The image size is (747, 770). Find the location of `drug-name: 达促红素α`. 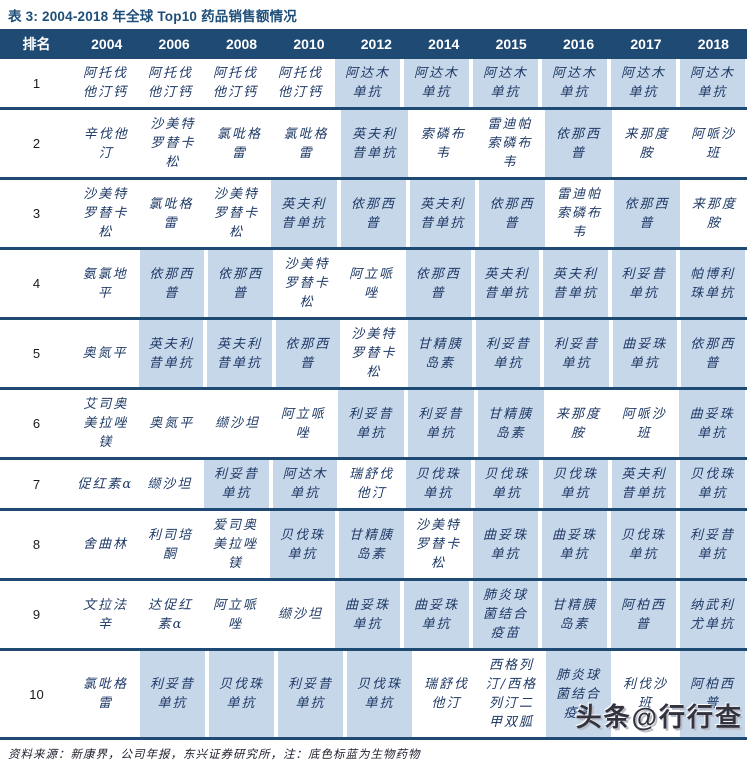

drug-name: 达促红素α is located at coordinates (170, 614).